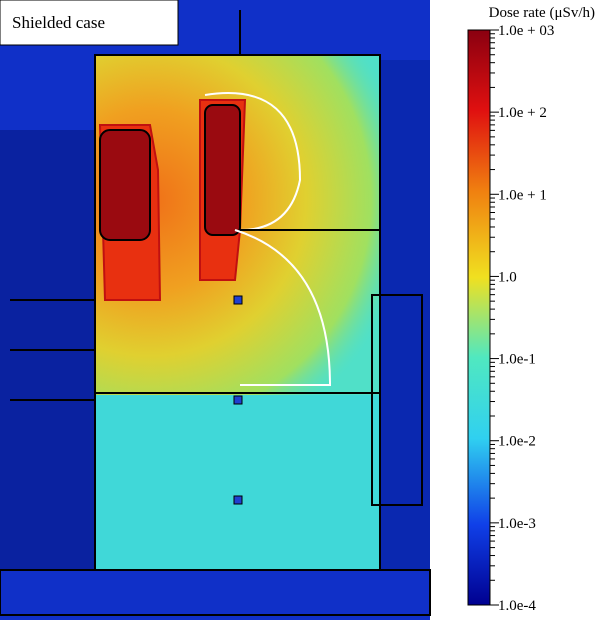  Describe the element at coordinates (517, 442) in the screenshot. I see `tick-label: 1.0e-2` at that location.